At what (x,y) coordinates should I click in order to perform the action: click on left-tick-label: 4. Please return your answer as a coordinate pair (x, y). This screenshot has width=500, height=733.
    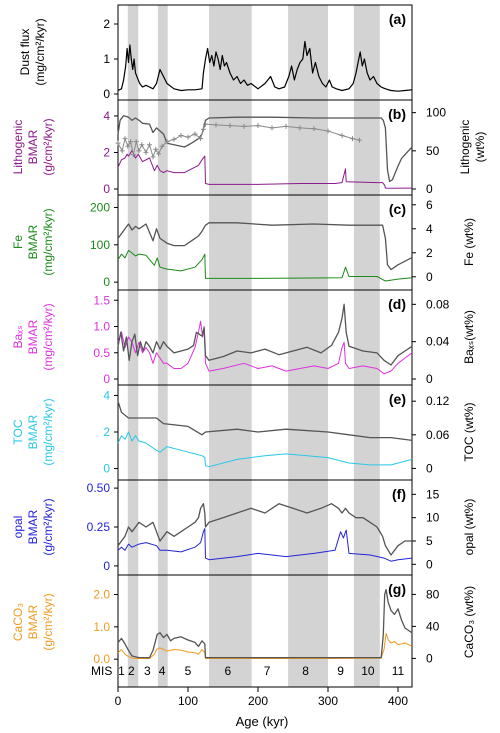
    Looking at the image, I should click on (106, 395).